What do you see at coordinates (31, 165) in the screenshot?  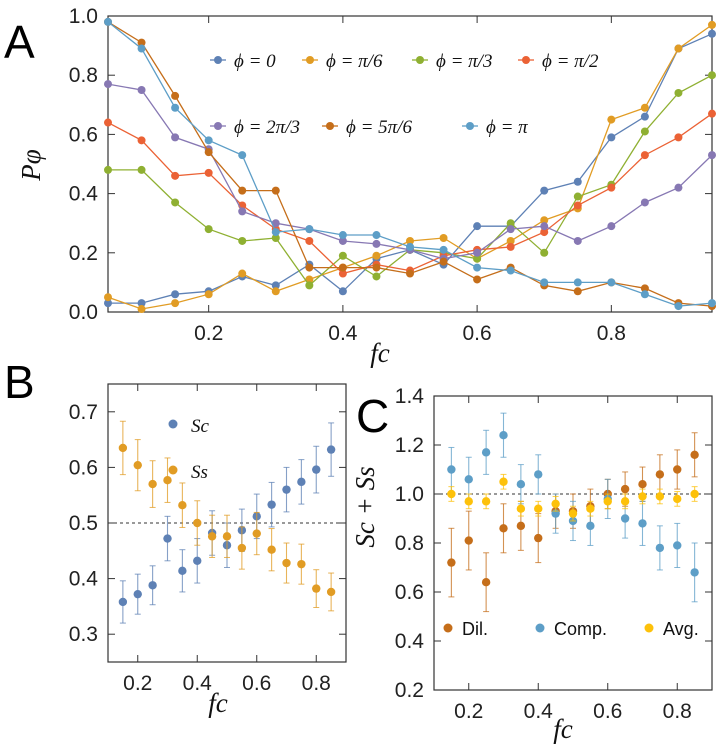 I see `y-axis-label: Pφ` at bounding box center [31, 165].